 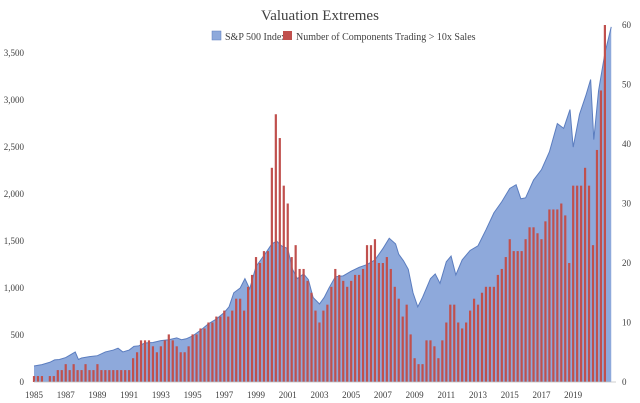 What do you see at coordinates (224, 395) in the screenshot?
I see `x-tick-label: 1997` at bounding box center [224, 395].